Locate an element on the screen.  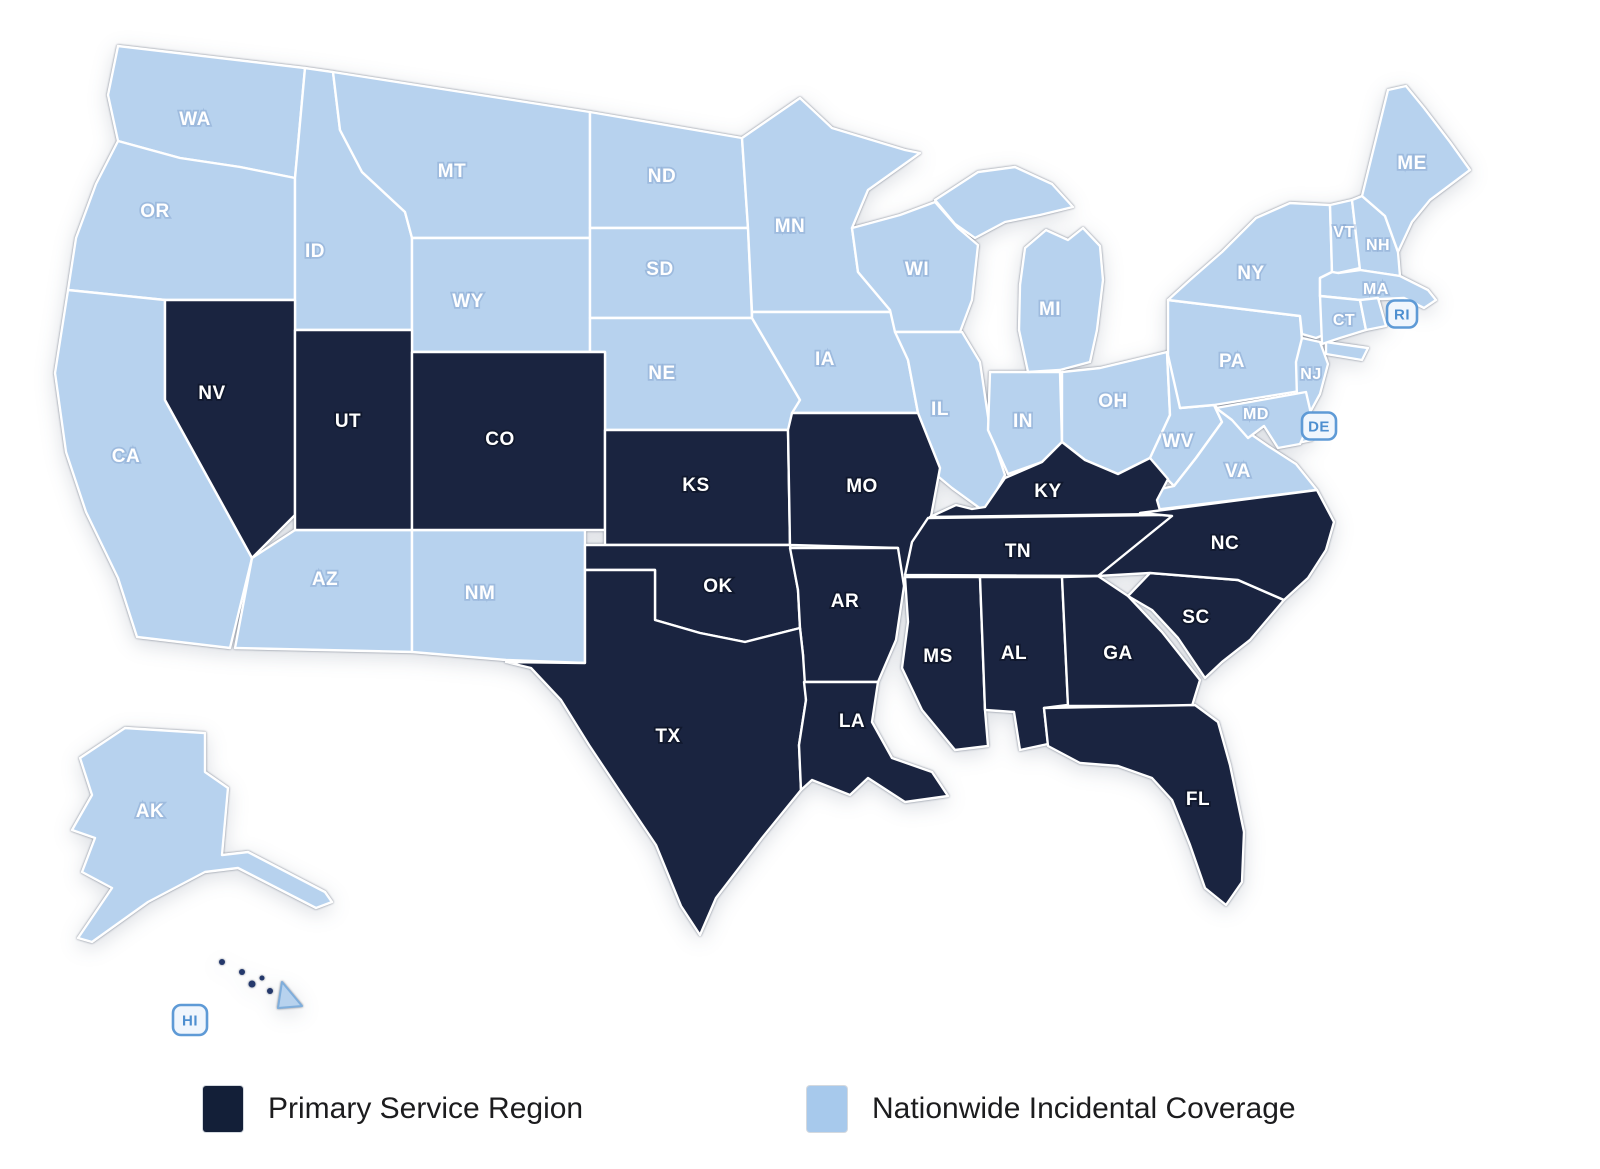
legend-label-primary: Primary Service Region is located at coordinates (426, 1108).